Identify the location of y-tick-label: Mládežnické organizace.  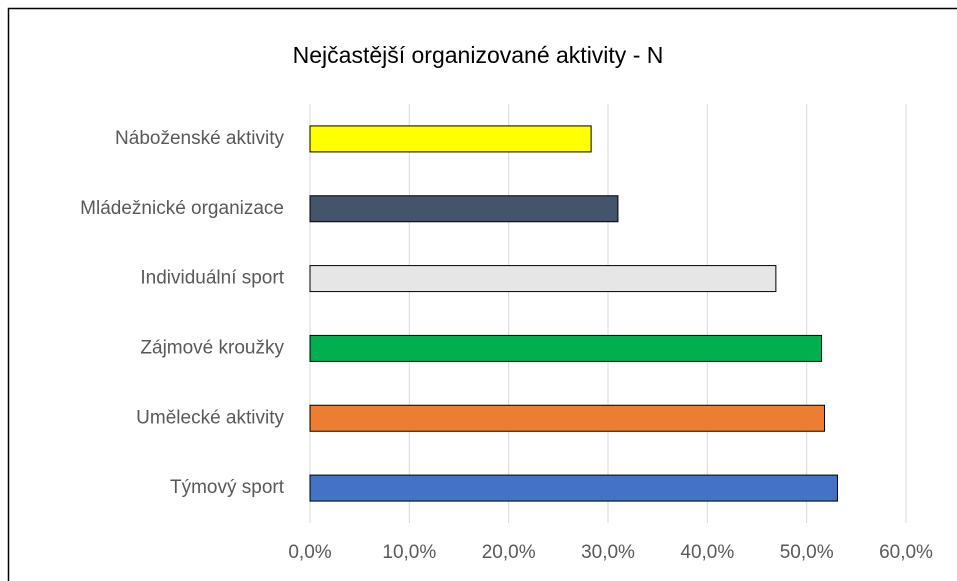
(182, 208).